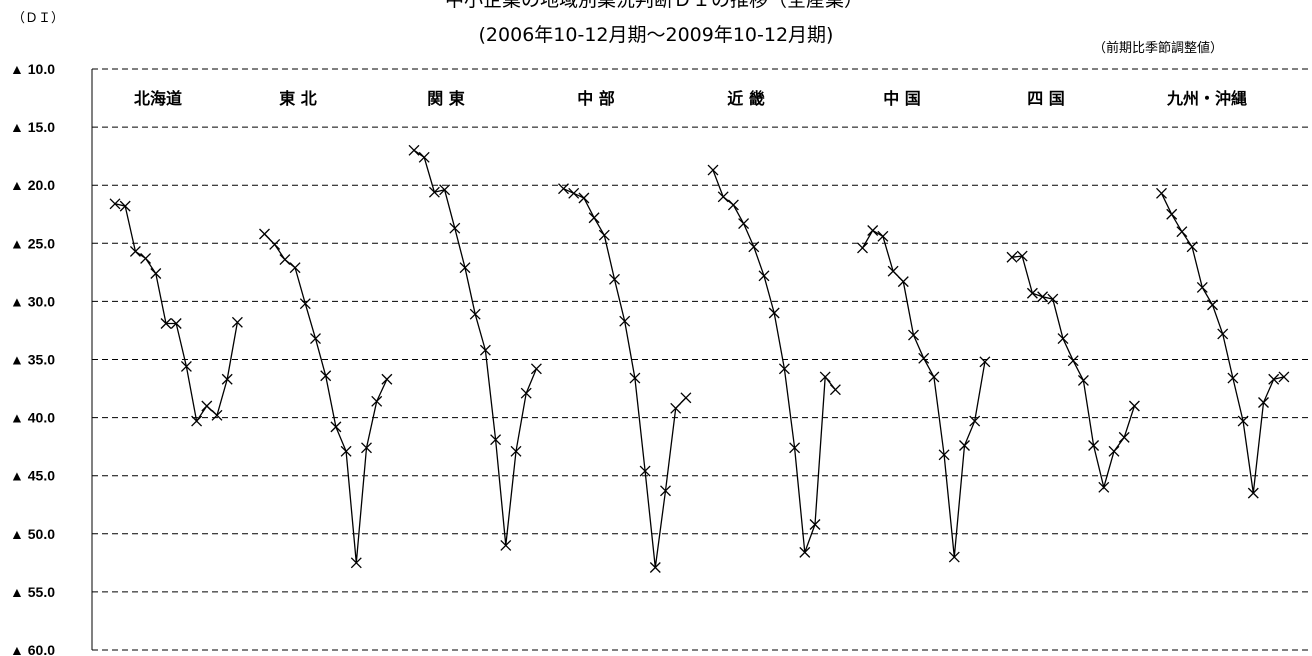 The image size is (1312, 656). Describe the element at coordinates (32, 418) in the screenshot. I see `y-tick-label: ▲ 40.0` at that location.